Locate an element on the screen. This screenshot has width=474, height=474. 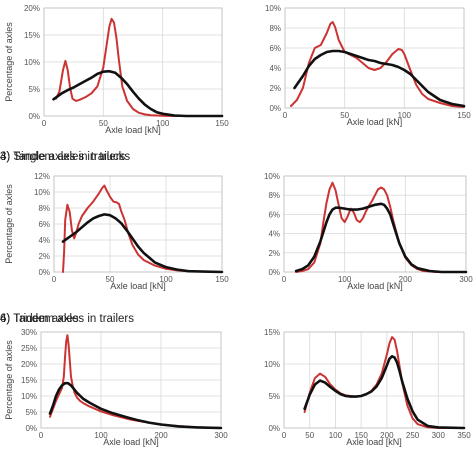
chart-title: 4) Tandem axles in trucks is located at coordinates (65, 157).